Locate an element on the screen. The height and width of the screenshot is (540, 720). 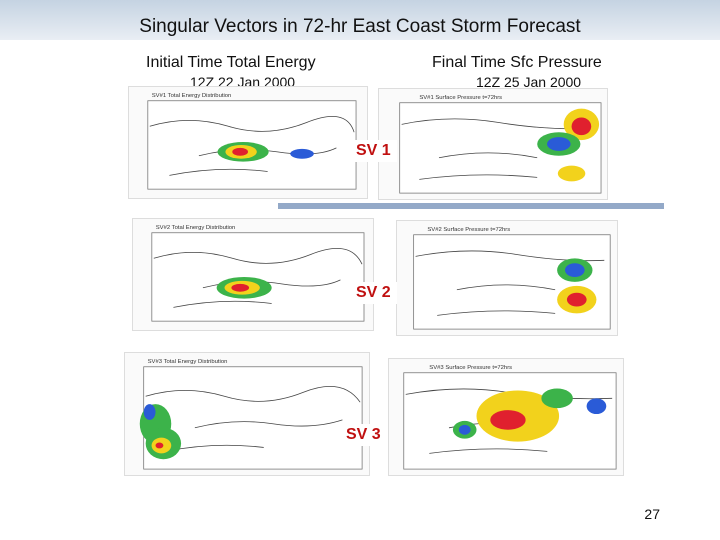
sv2-final-pressure-map: SV#2 Surface Pressure t=72hrs is located at coordinates (507, 278).